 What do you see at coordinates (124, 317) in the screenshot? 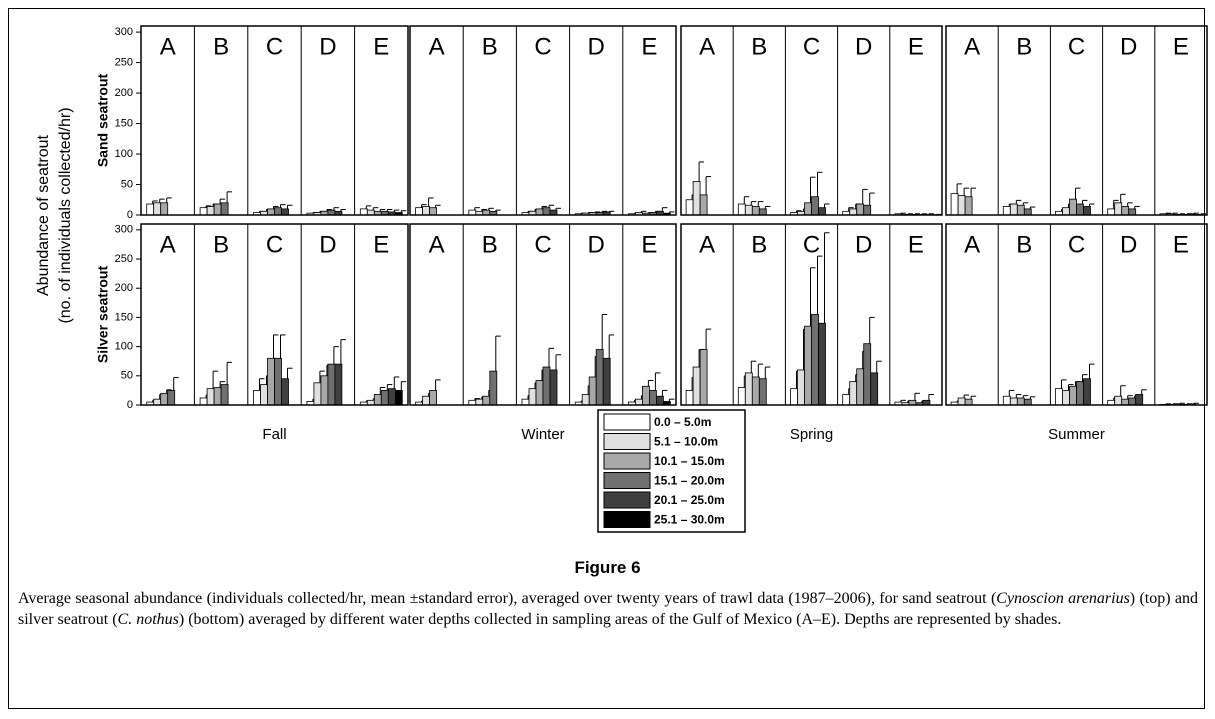
I see `y-tick-label: 150` at bounding box center [124, 317].